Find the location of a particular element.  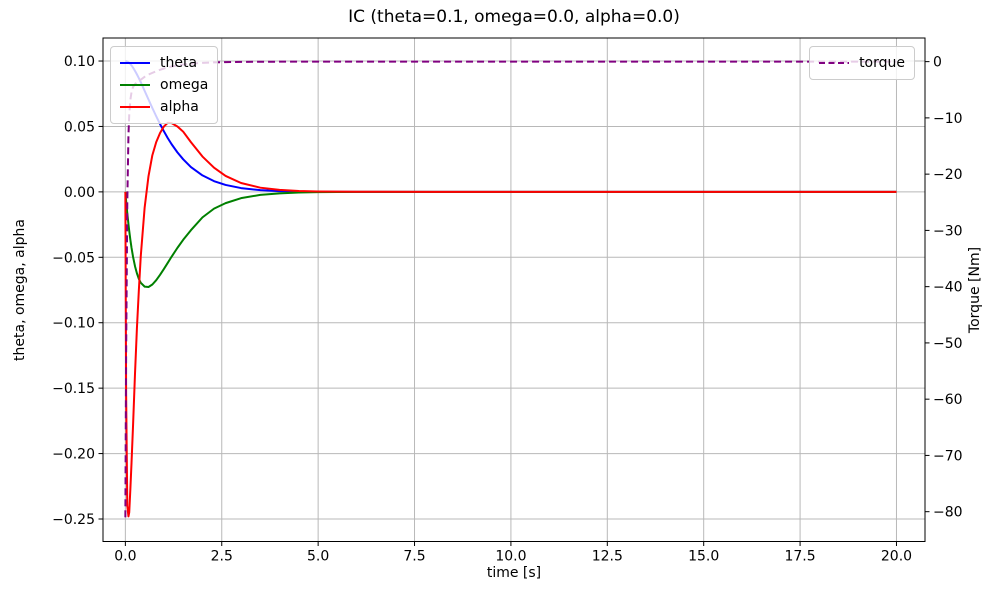

left-tick-label-−0.20: −0.20 is located at coordinates (73, 455).